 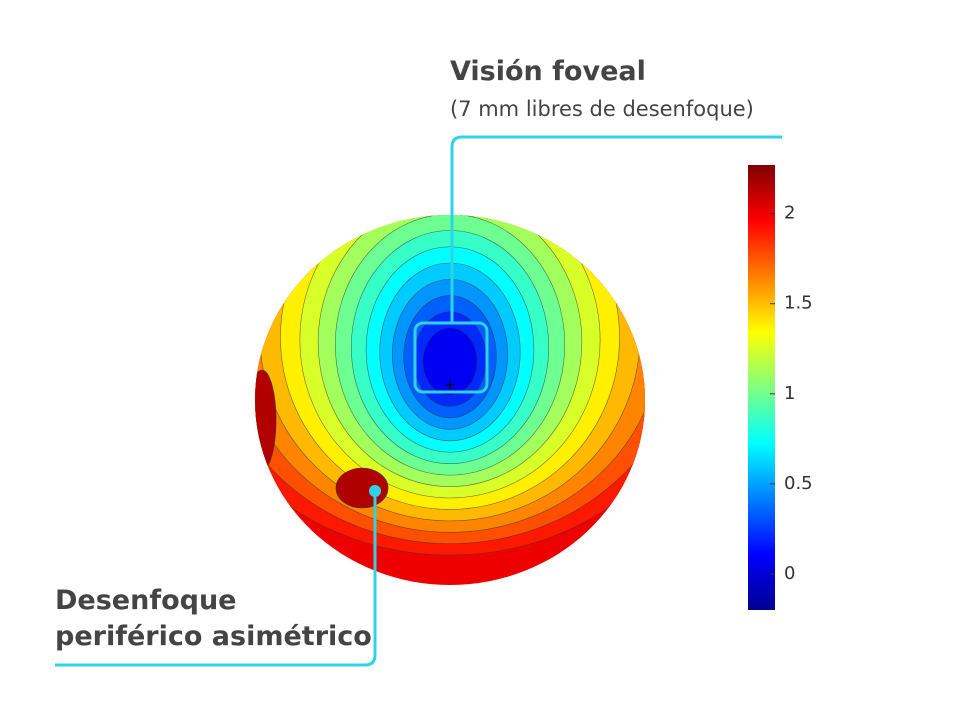 I want to click on colorbar-tick-label: 1.5, so click(x=798, y=303).